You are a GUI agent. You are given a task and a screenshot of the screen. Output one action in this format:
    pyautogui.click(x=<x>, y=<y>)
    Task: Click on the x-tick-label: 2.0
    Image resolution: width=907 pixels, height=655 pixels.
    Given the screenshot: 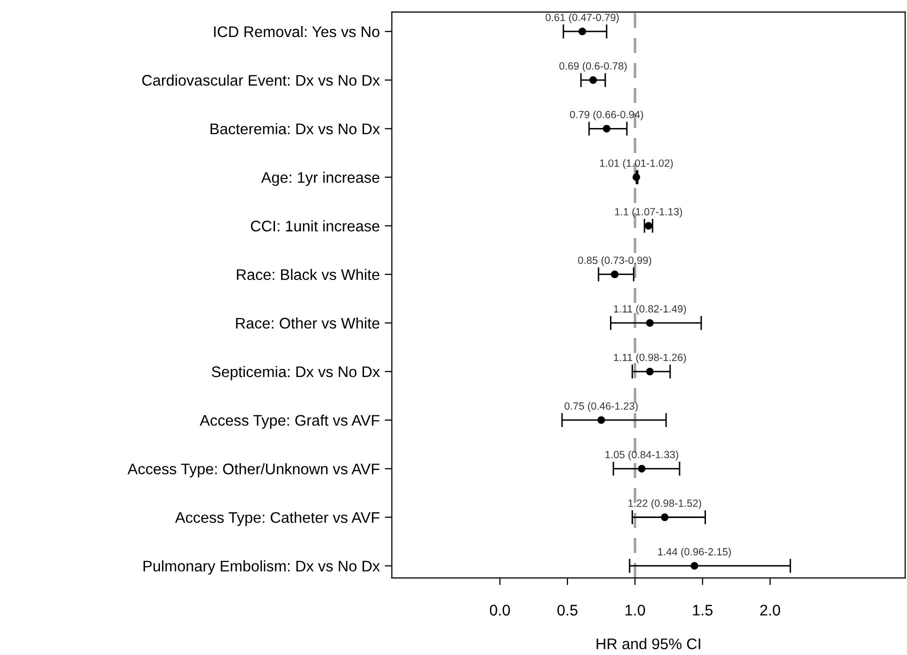 What is the action you would take?
    pyautogui.click(x=770, y=610)
    